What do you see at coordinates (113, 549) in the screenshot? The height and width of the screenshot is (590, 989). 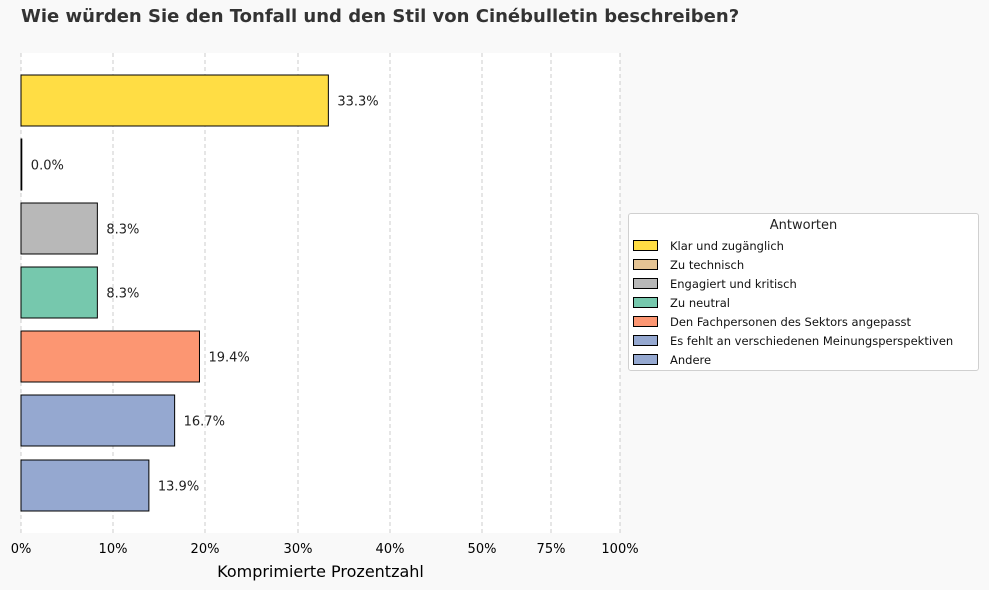 I see `x-tick-label: 10%` at bounding box center [113, 549].